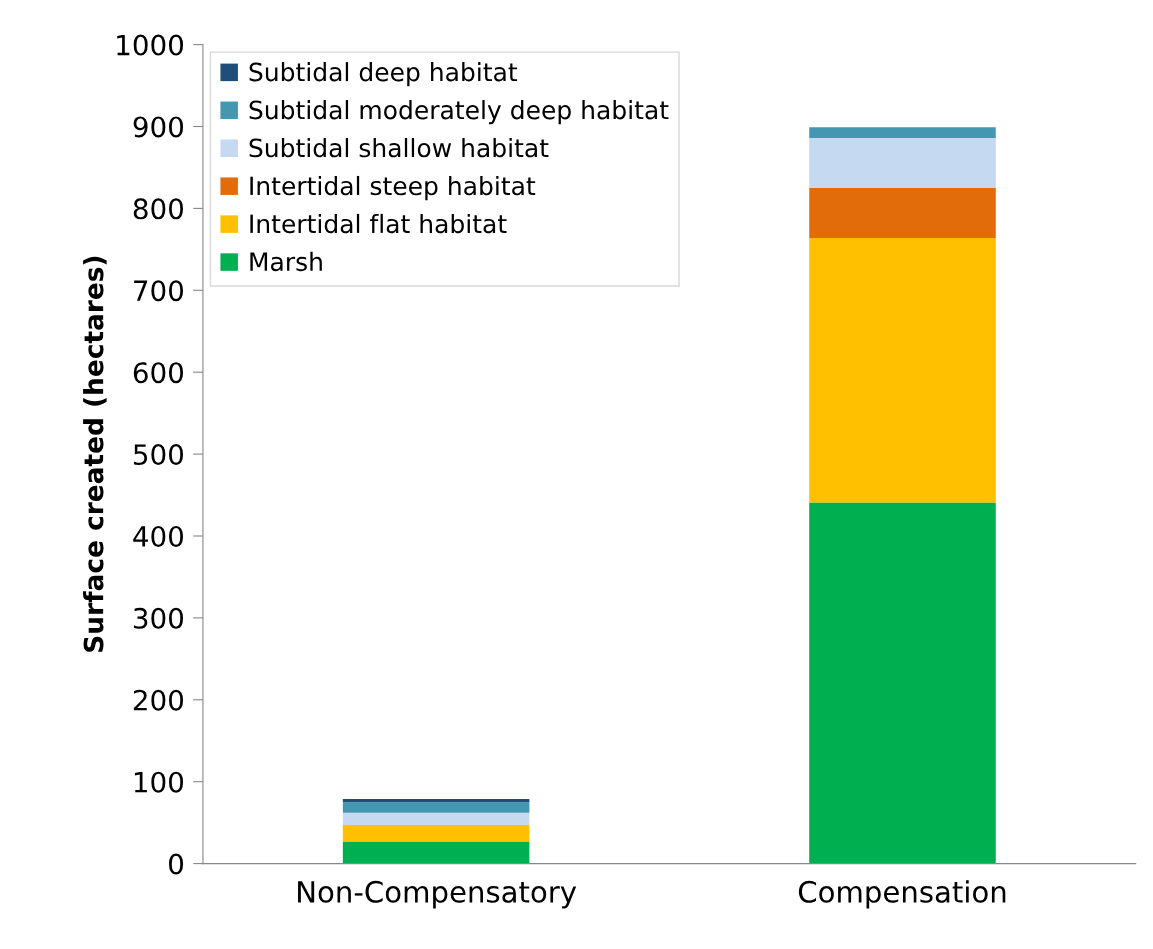  I want to click on y-tick-label: 800, so click(158, 209).